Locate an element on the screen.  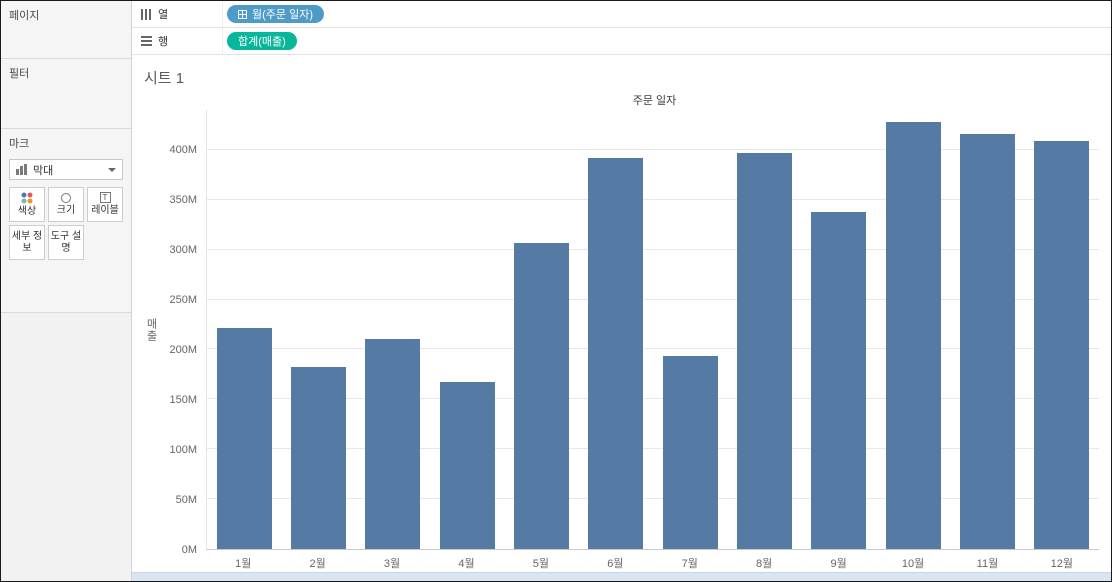
horizontal-scrollbar is located at coordinates (621, 576).